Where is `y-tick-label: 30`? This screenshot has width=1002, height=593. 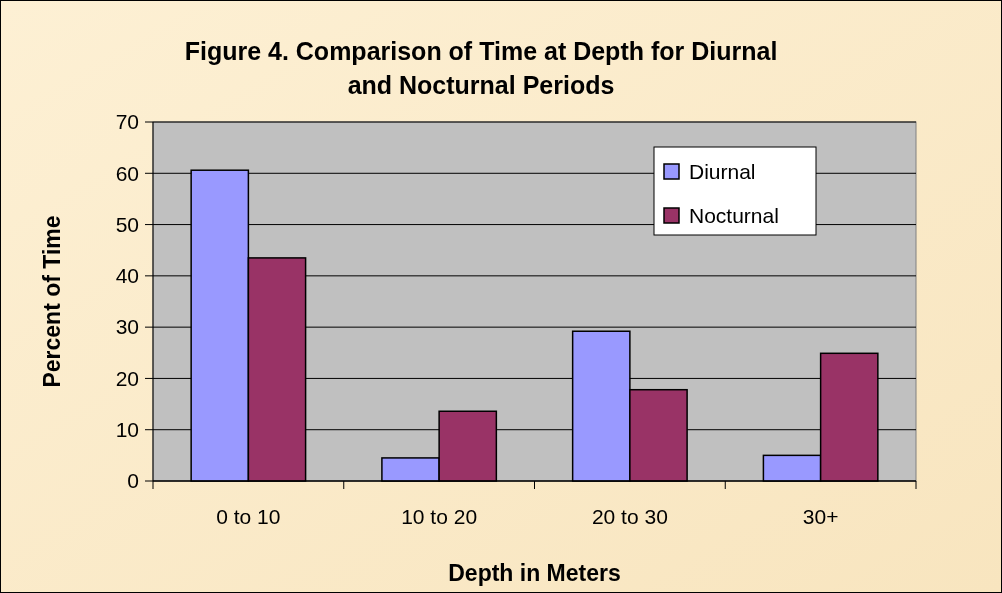
y-tick-label: 30 is located at coordinates (127, 327).